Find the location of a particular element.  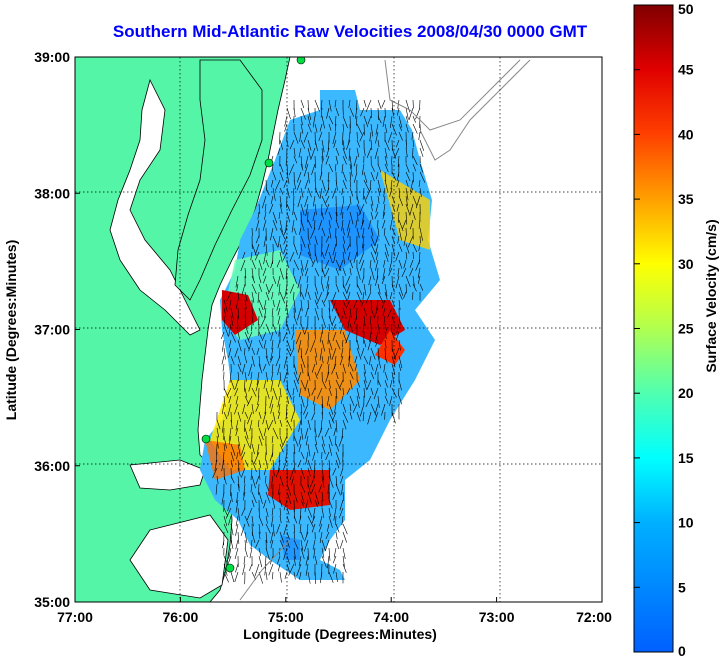

colorbar is located at coordinates (653, 328).